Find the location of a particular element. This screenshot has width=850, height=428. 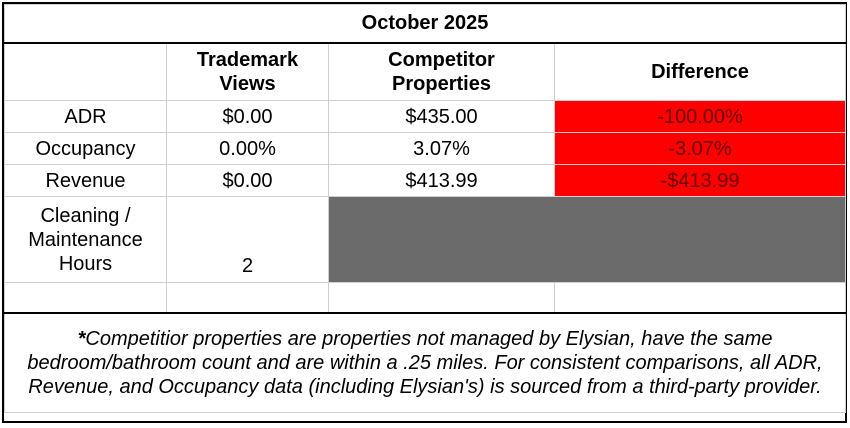

cell-occupancy-trademark: 0.00% is located at coordinates (247, 148).